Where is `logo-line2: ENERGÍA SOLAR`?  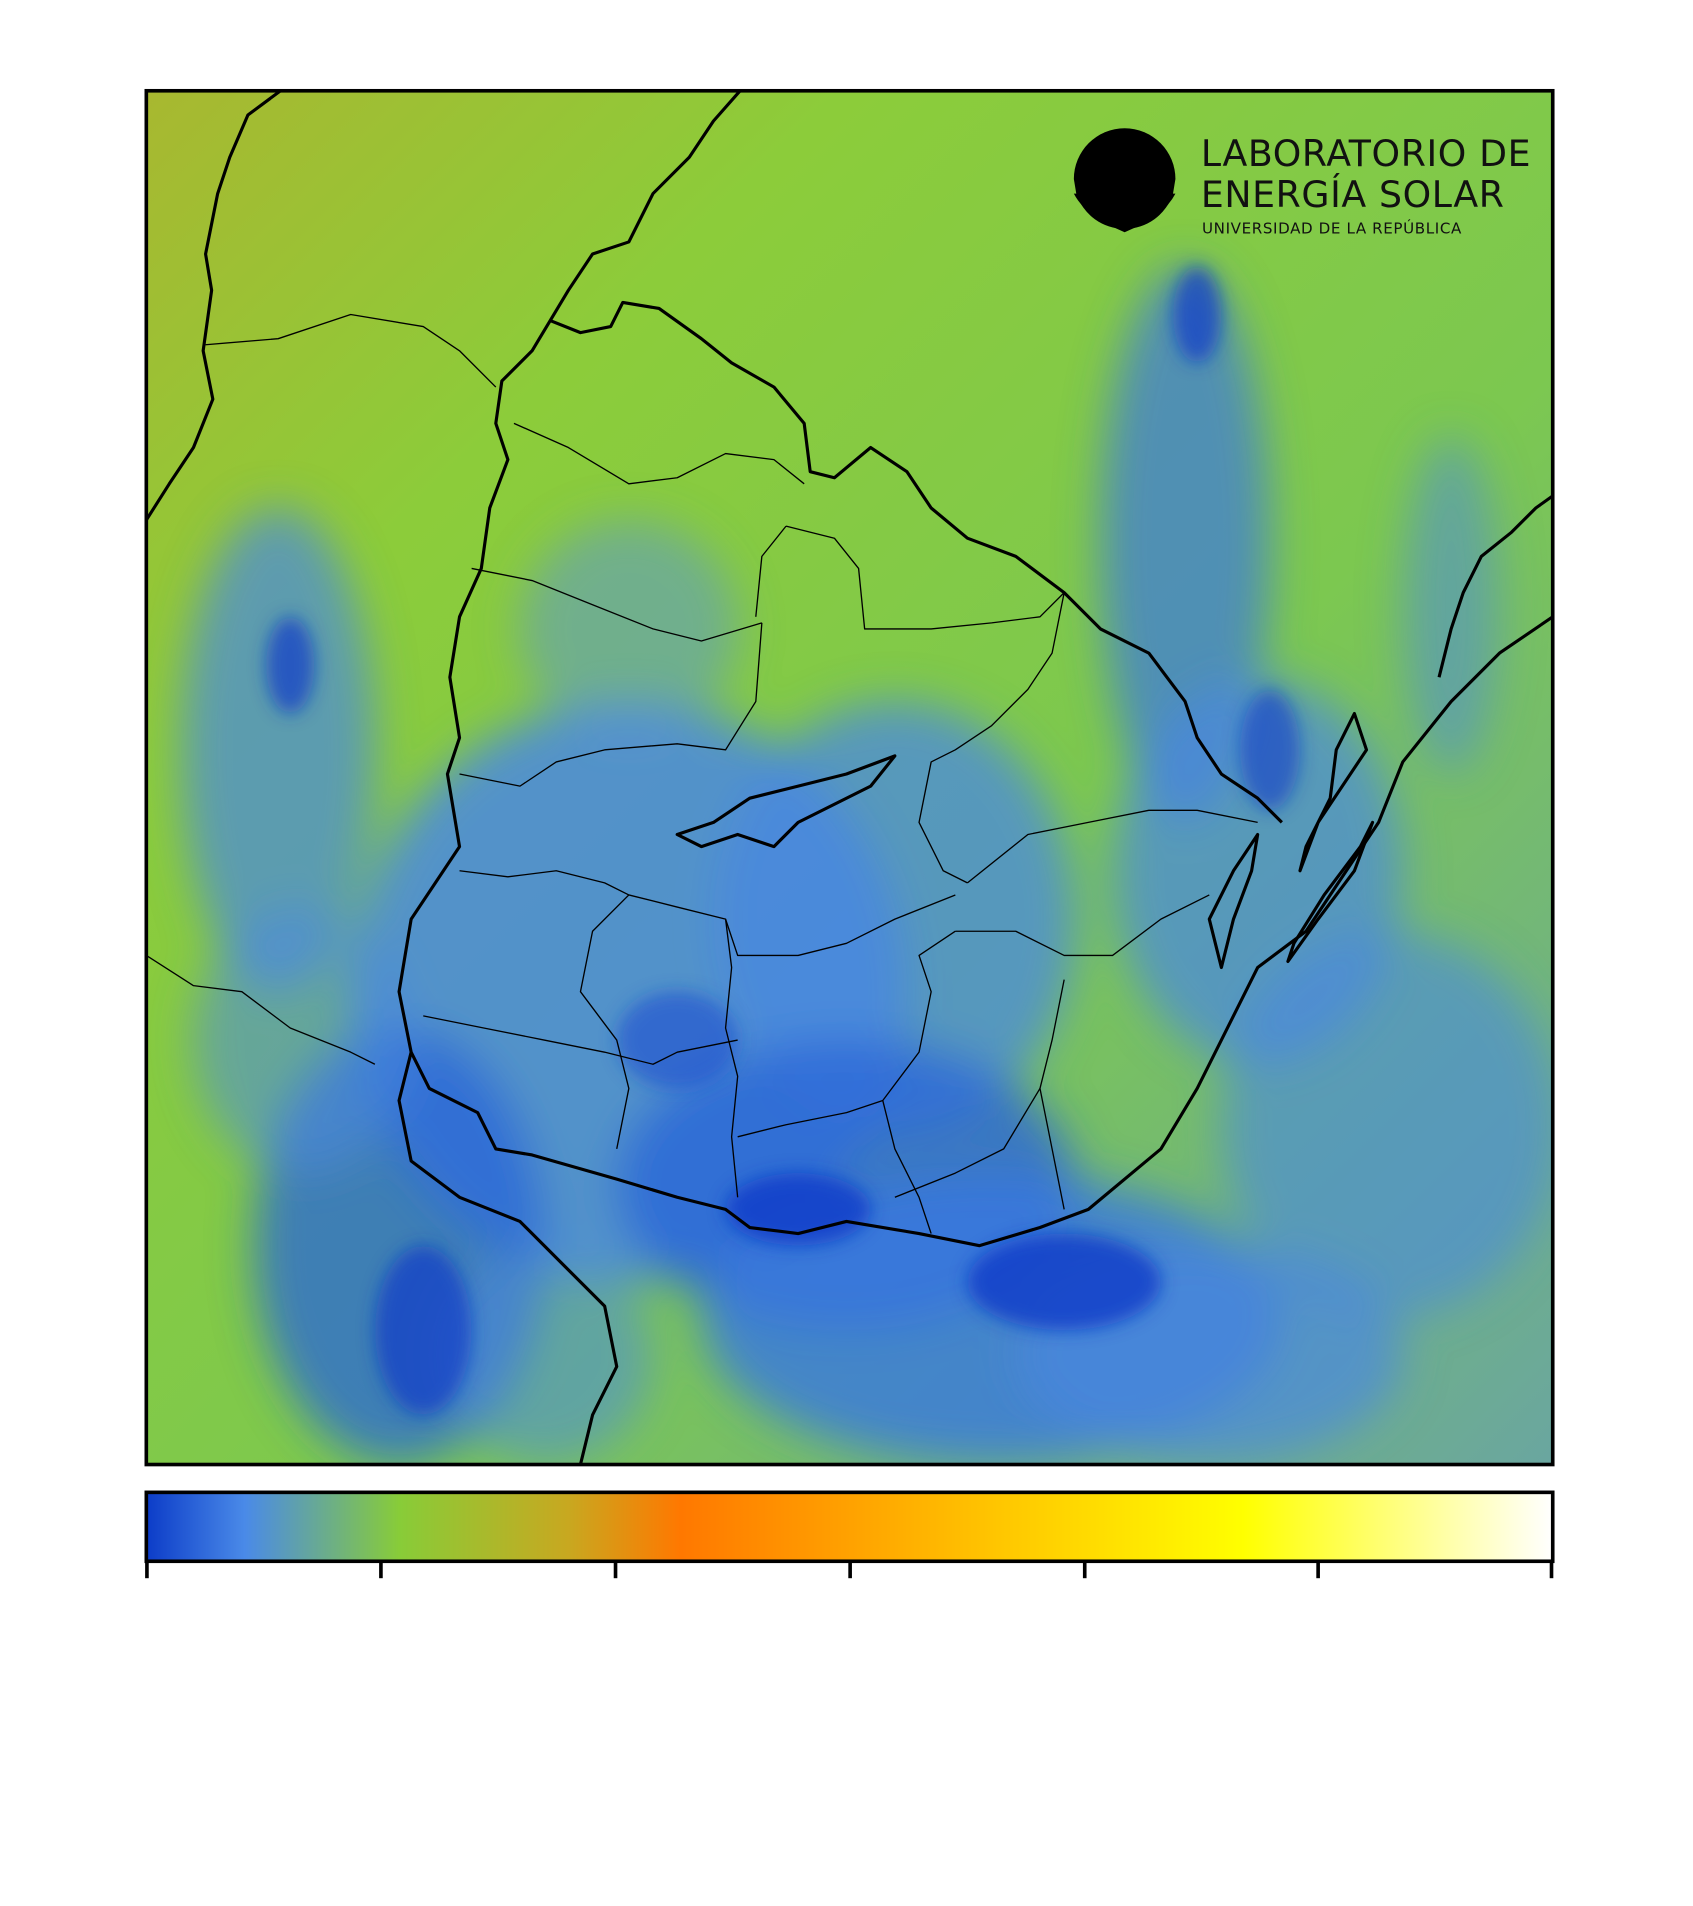
logo-line2: ENERGÍA SOLAR is located at coordinates (1353, 194).